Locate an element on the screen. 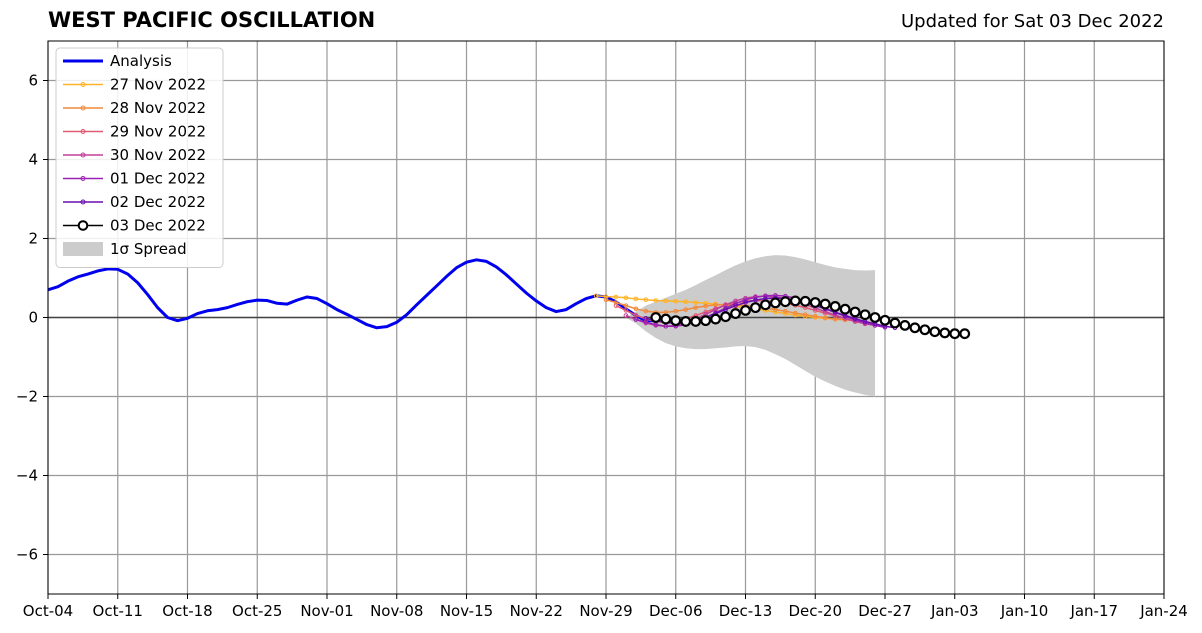  y-tick-label: −6 is located at coordinates (27, 555).